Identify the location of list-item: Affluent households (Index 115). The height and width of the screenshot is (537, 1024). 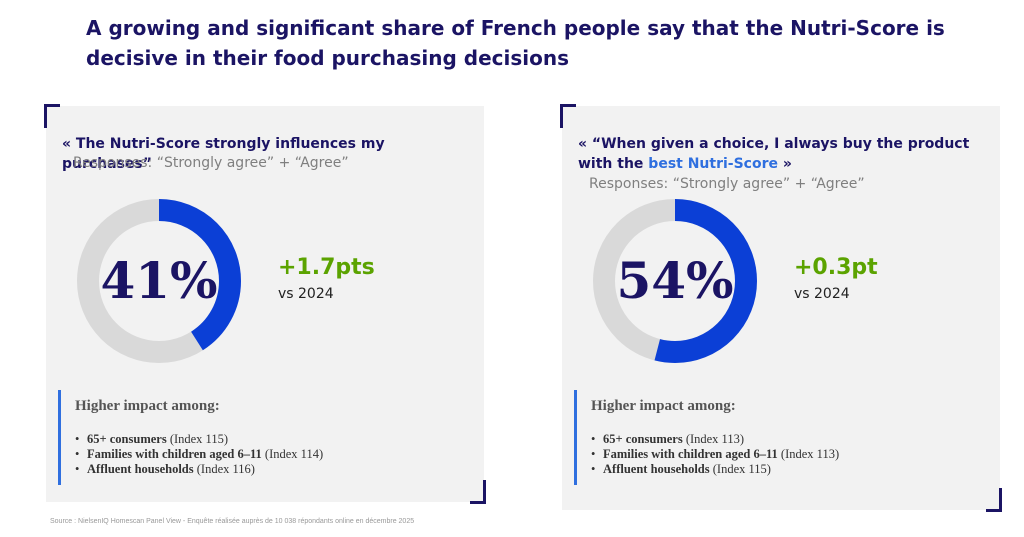
(782, 469).